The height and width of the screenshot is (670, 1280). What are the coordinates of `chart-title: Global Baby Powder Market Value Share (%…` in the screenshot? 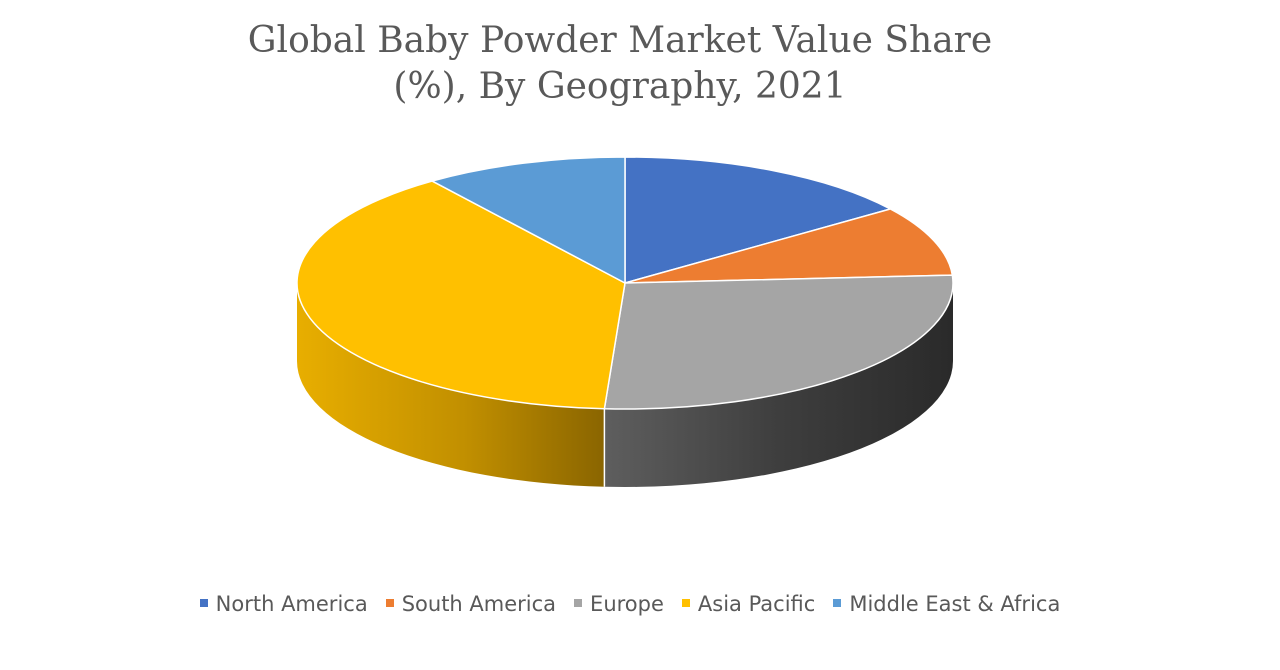 It's located at (620, 64).